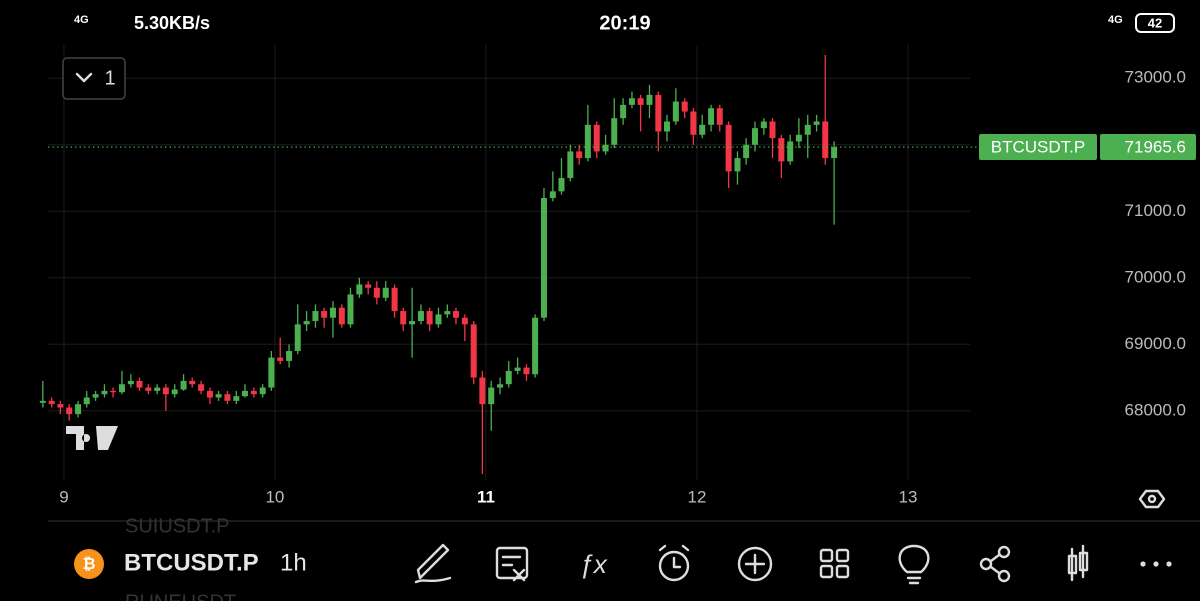 This screenshot has height=601, width=1200. What do you see at coordinates (433, 563) in the screenshot?
I see `draw-tool` at bounding box center [433, 563].